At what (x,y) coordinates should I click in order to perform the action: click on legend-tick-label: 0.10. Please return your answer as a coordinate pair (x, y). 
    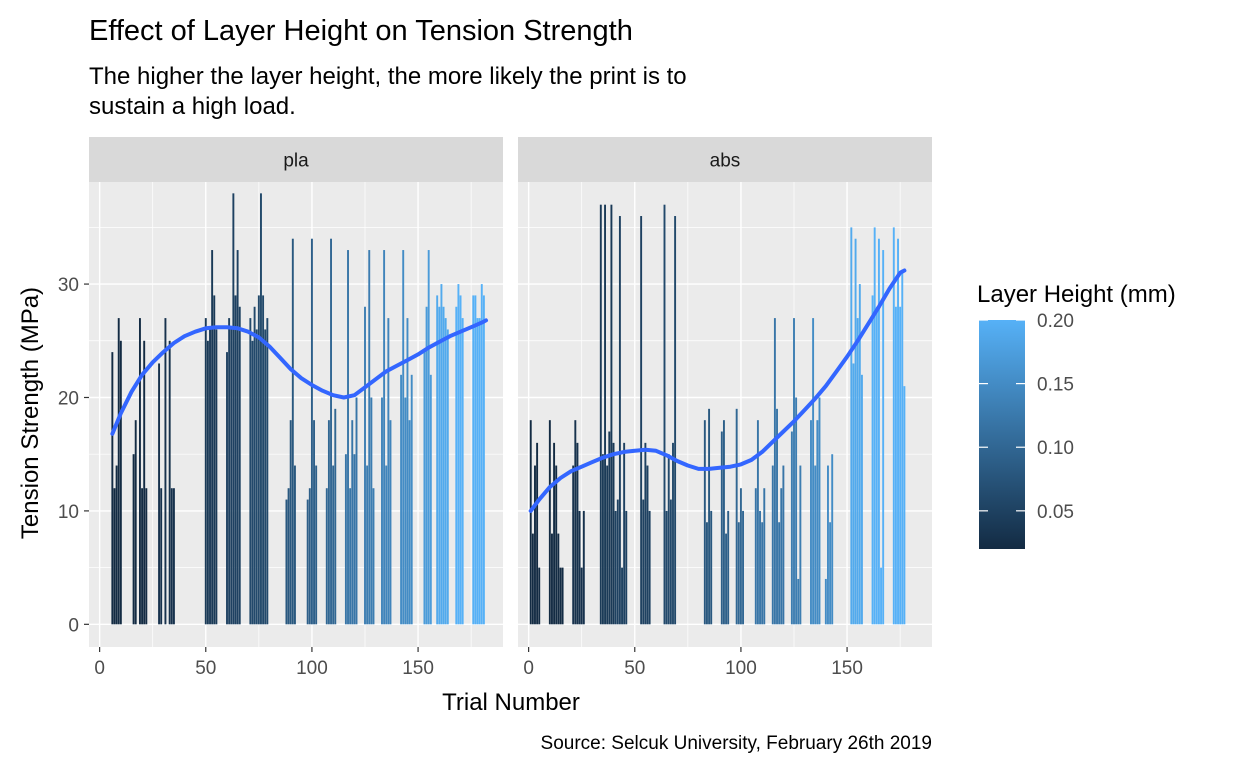
    Looking at the image, I should click on (1055, 448).